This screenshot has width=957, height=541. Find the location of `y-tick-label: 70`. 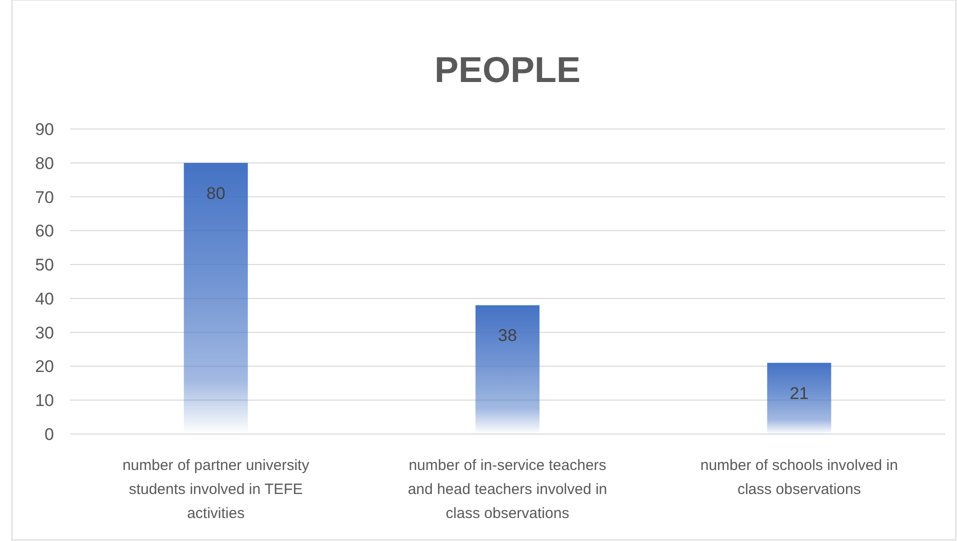

y-tick-label: 70 is located at coordinates (44, 197).